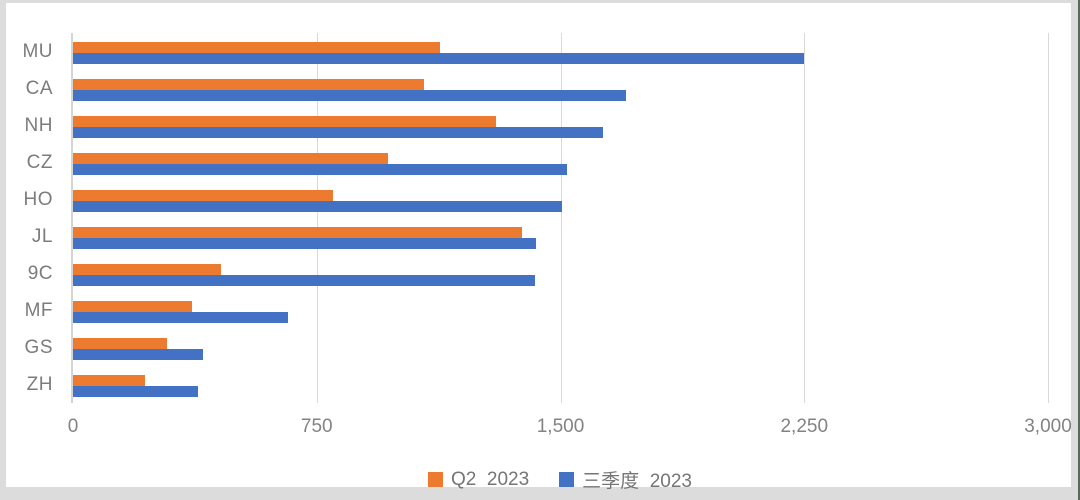  I want to click on category-label-9C: 9C, so click(40, 273).